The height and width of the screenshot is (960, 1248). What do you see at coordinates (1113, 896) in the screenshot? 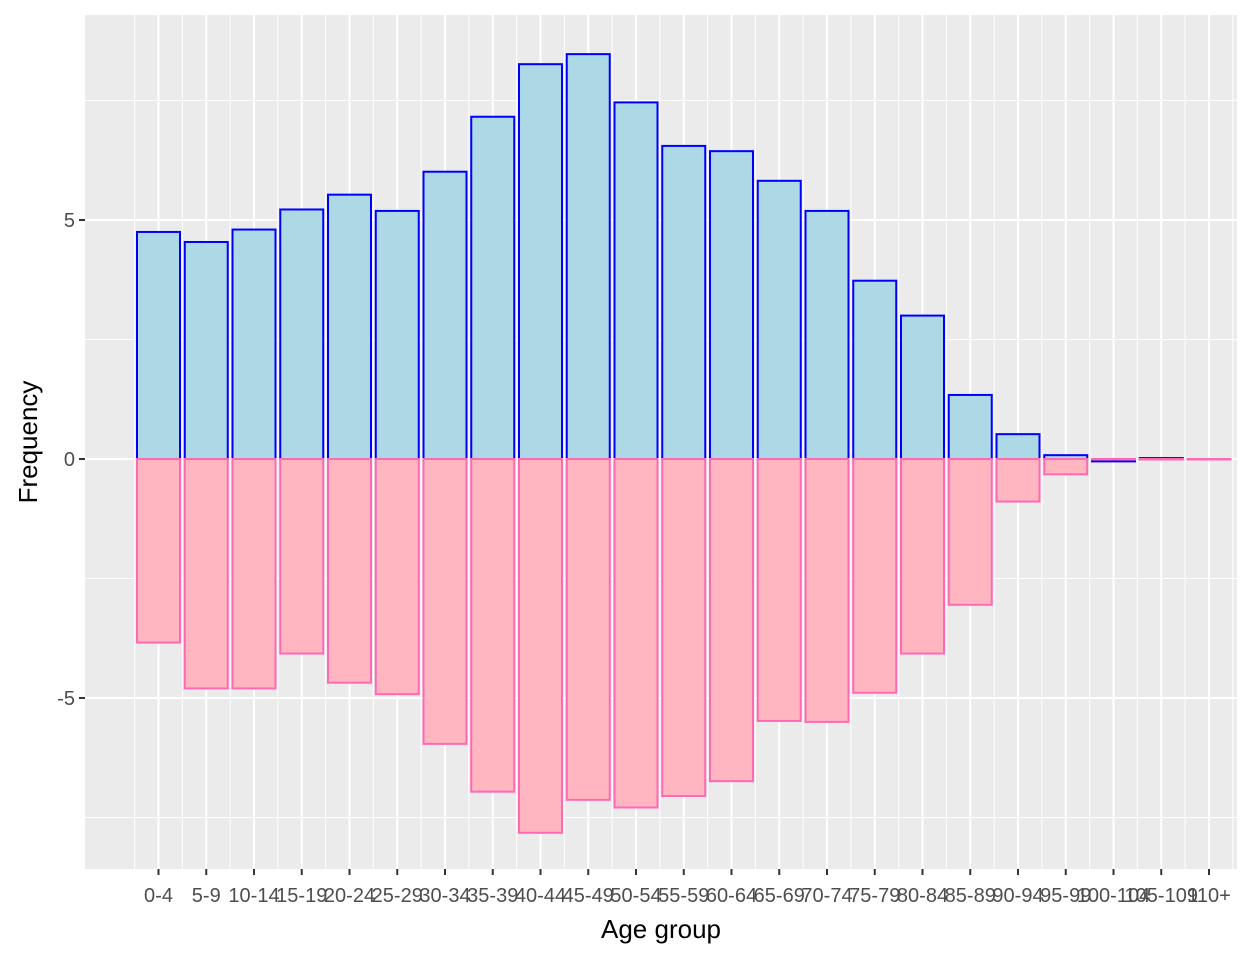
I see `x-tick-label: 100-104` at bounding box center [1113, 896].